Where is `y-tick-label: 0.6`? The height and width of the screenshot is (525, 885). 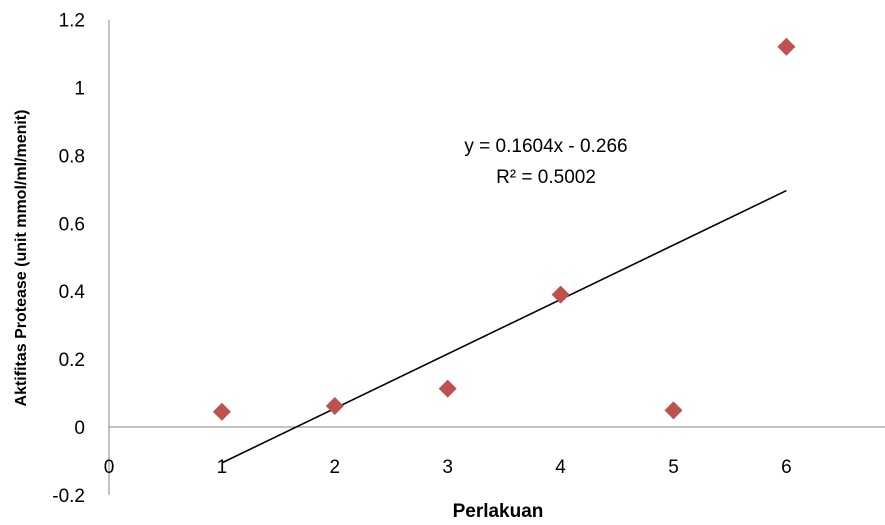 y-tick-label: 0.6 is located at coordinates (72, 224).